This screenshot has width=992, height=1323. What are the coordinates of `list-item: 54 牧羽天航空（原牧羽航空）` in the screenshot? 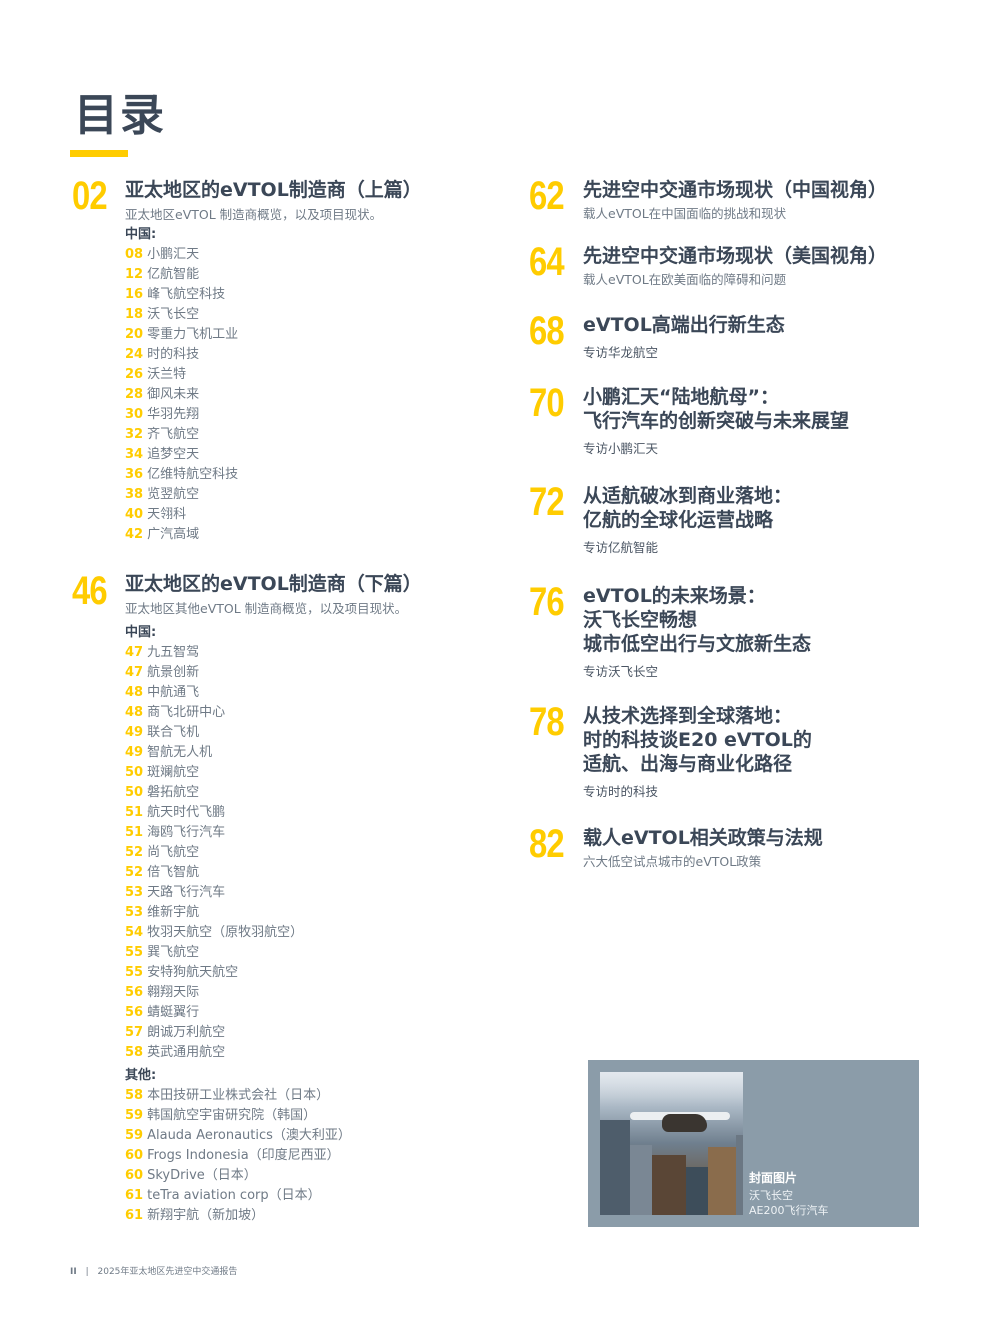 It's located at (214, 933).